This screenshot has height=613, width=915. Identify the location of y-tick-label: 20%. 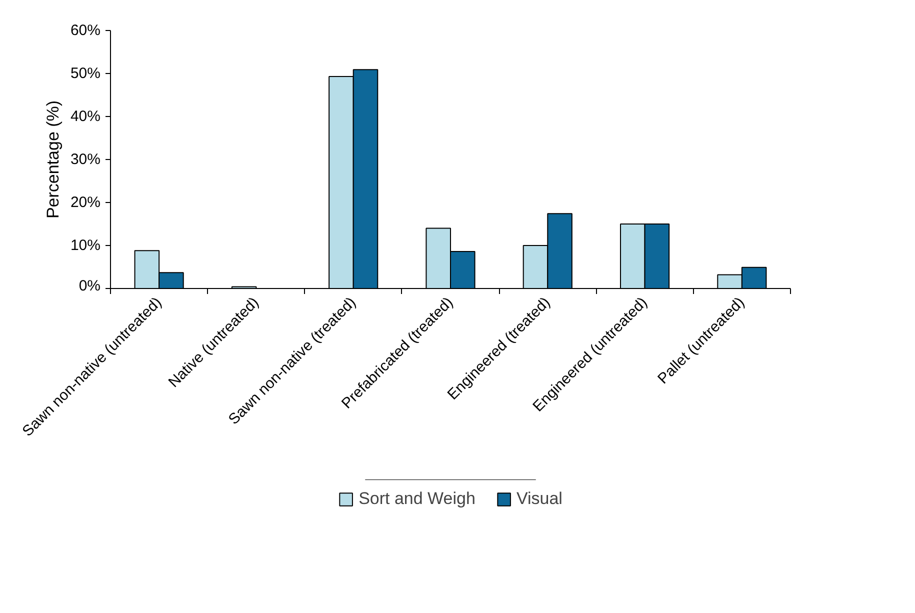
(85, 202).